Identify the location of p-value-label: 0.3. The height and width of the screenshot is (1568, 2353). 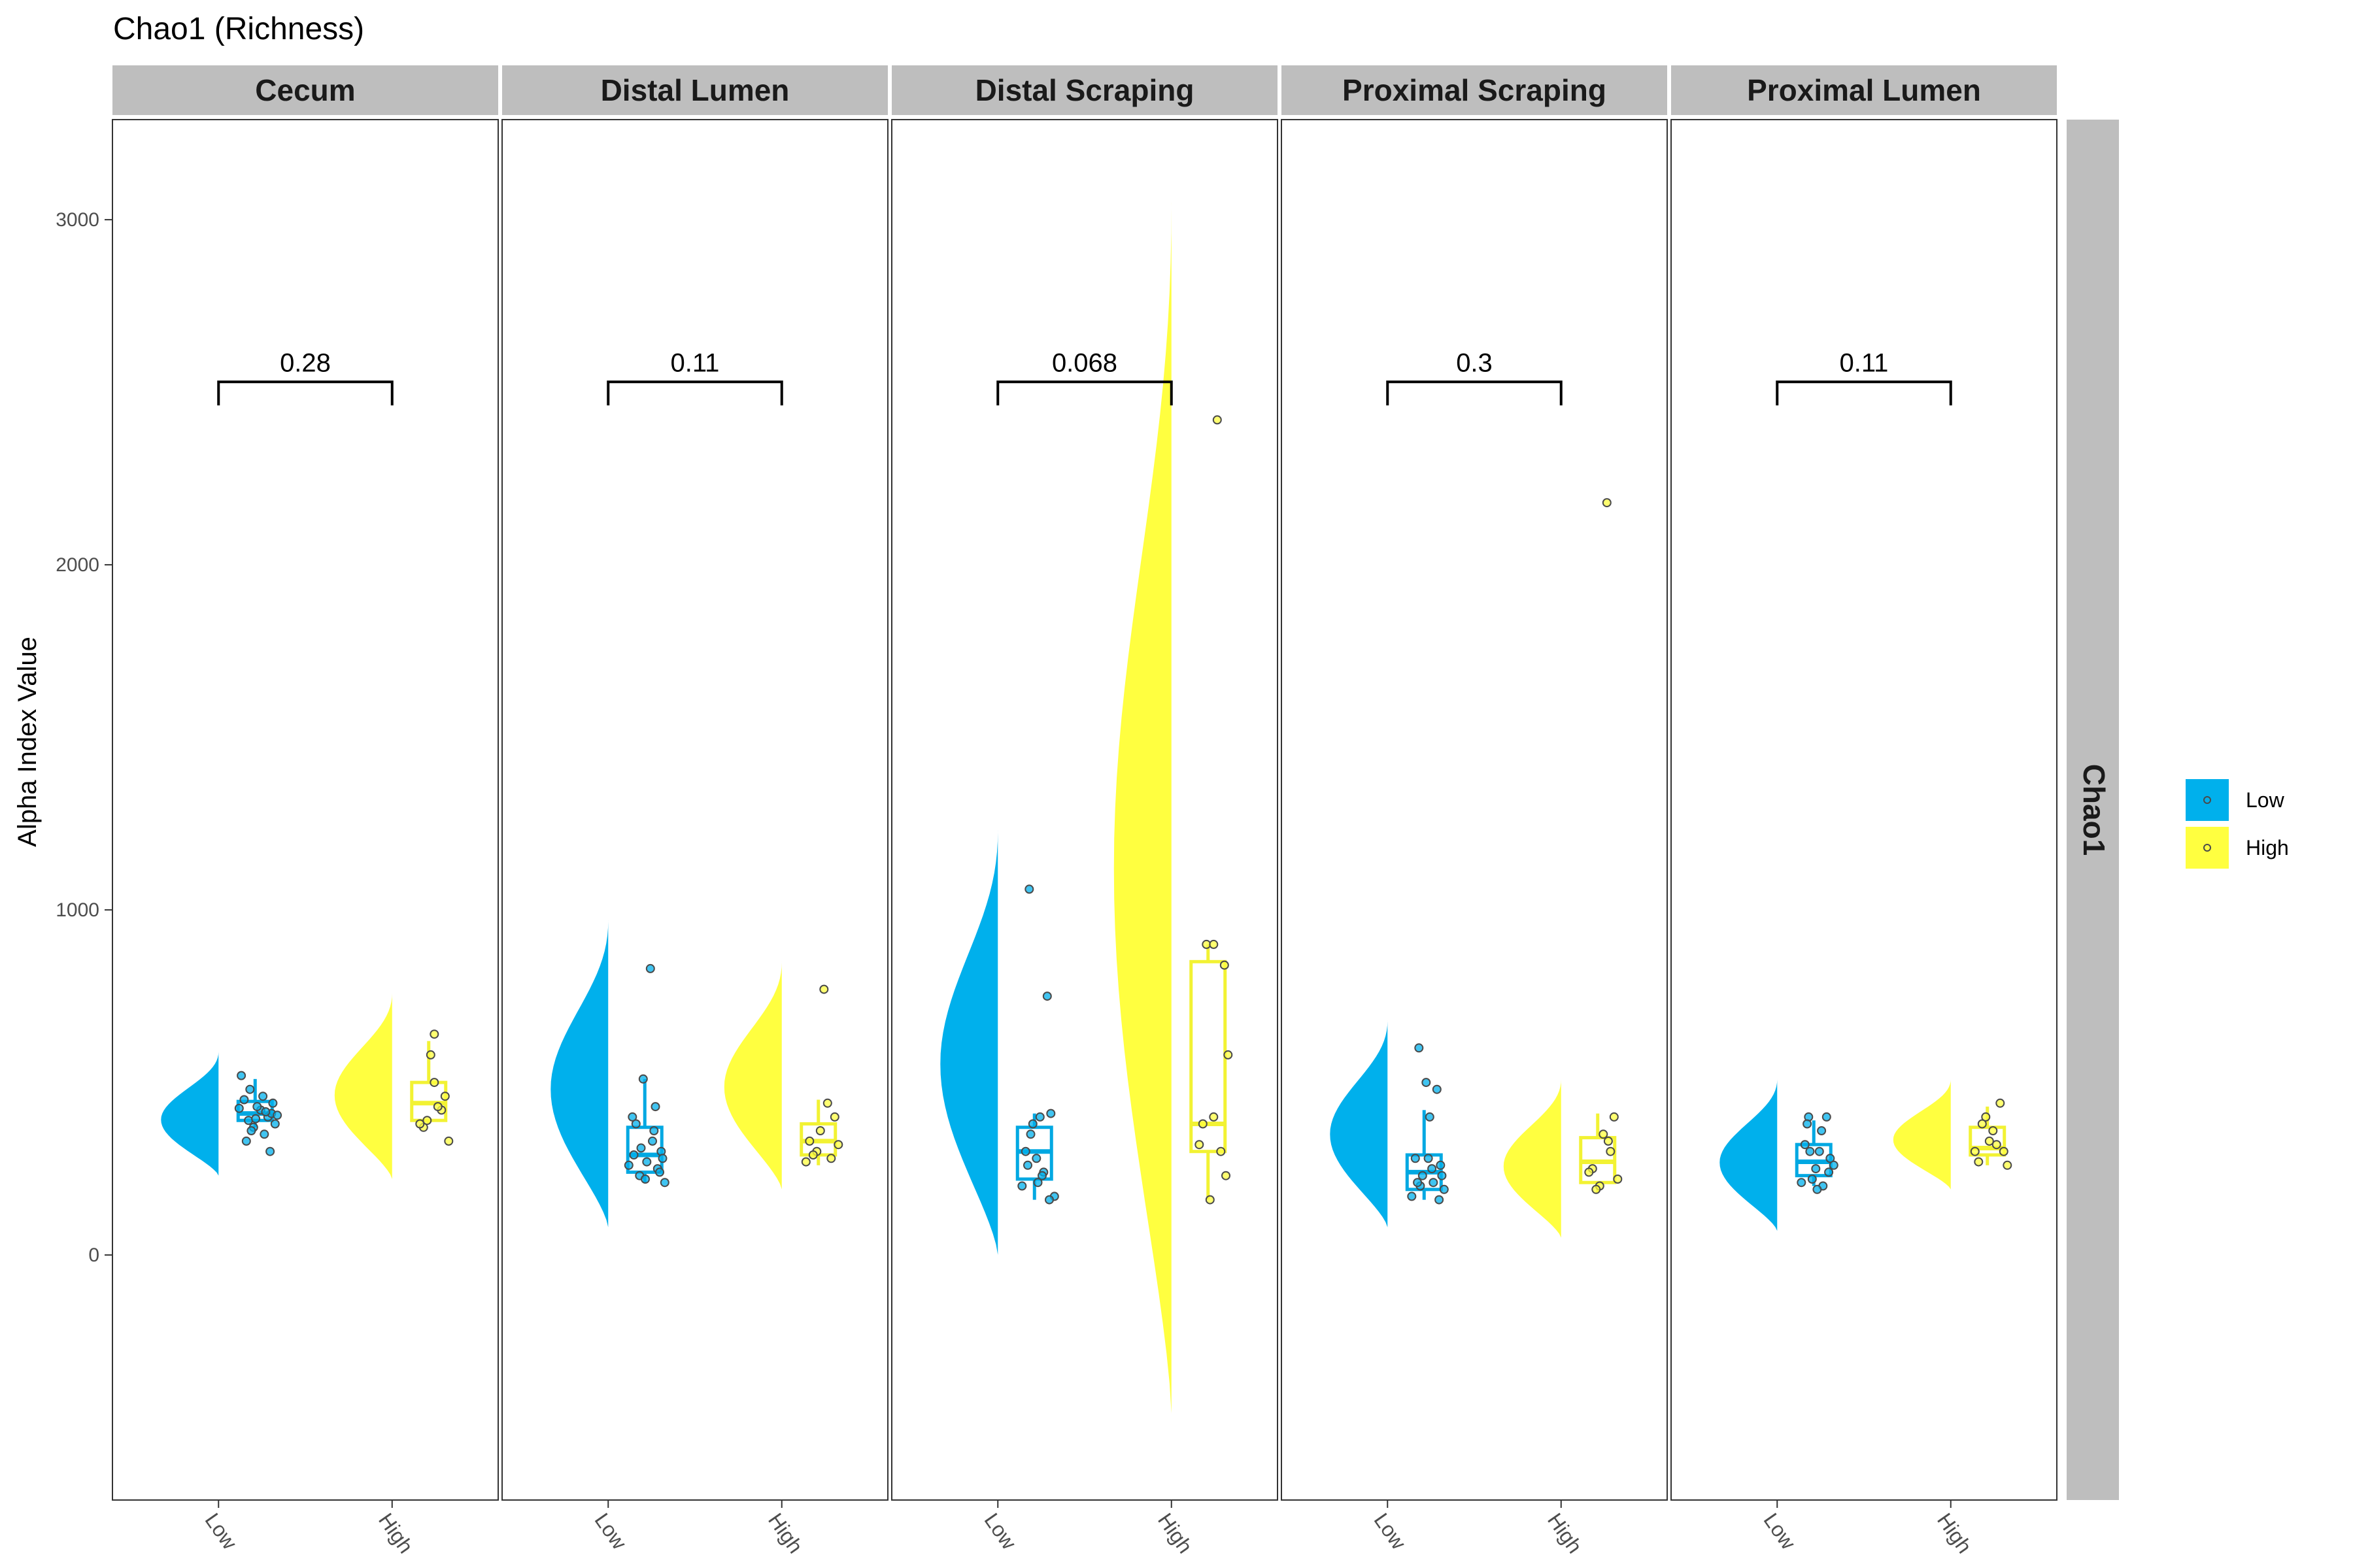
(1474, 362).